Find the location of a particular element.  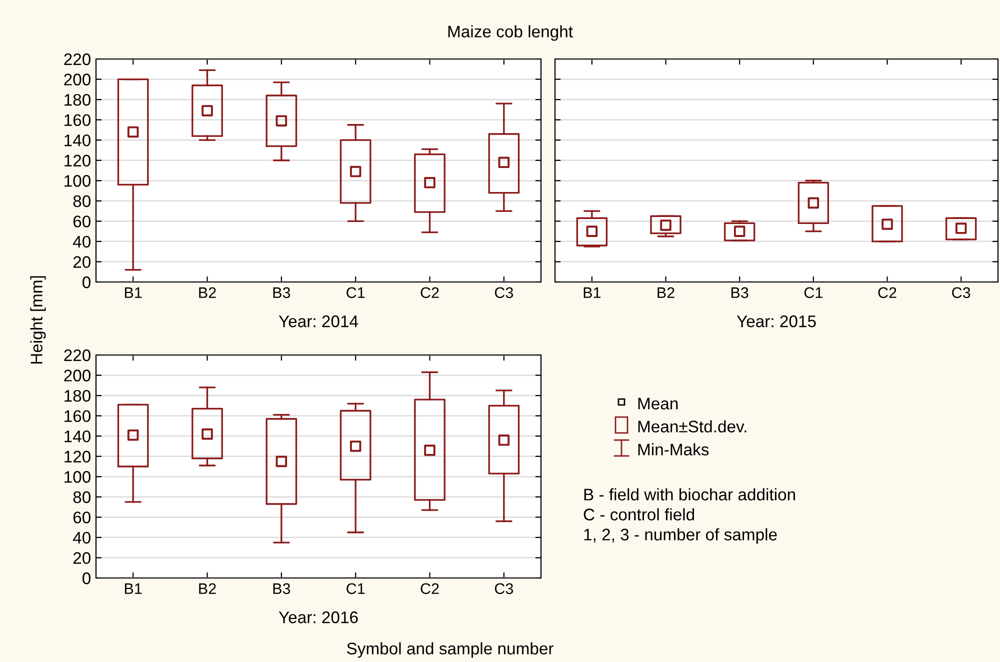

text: Mean is located at coordinates (658, 404).